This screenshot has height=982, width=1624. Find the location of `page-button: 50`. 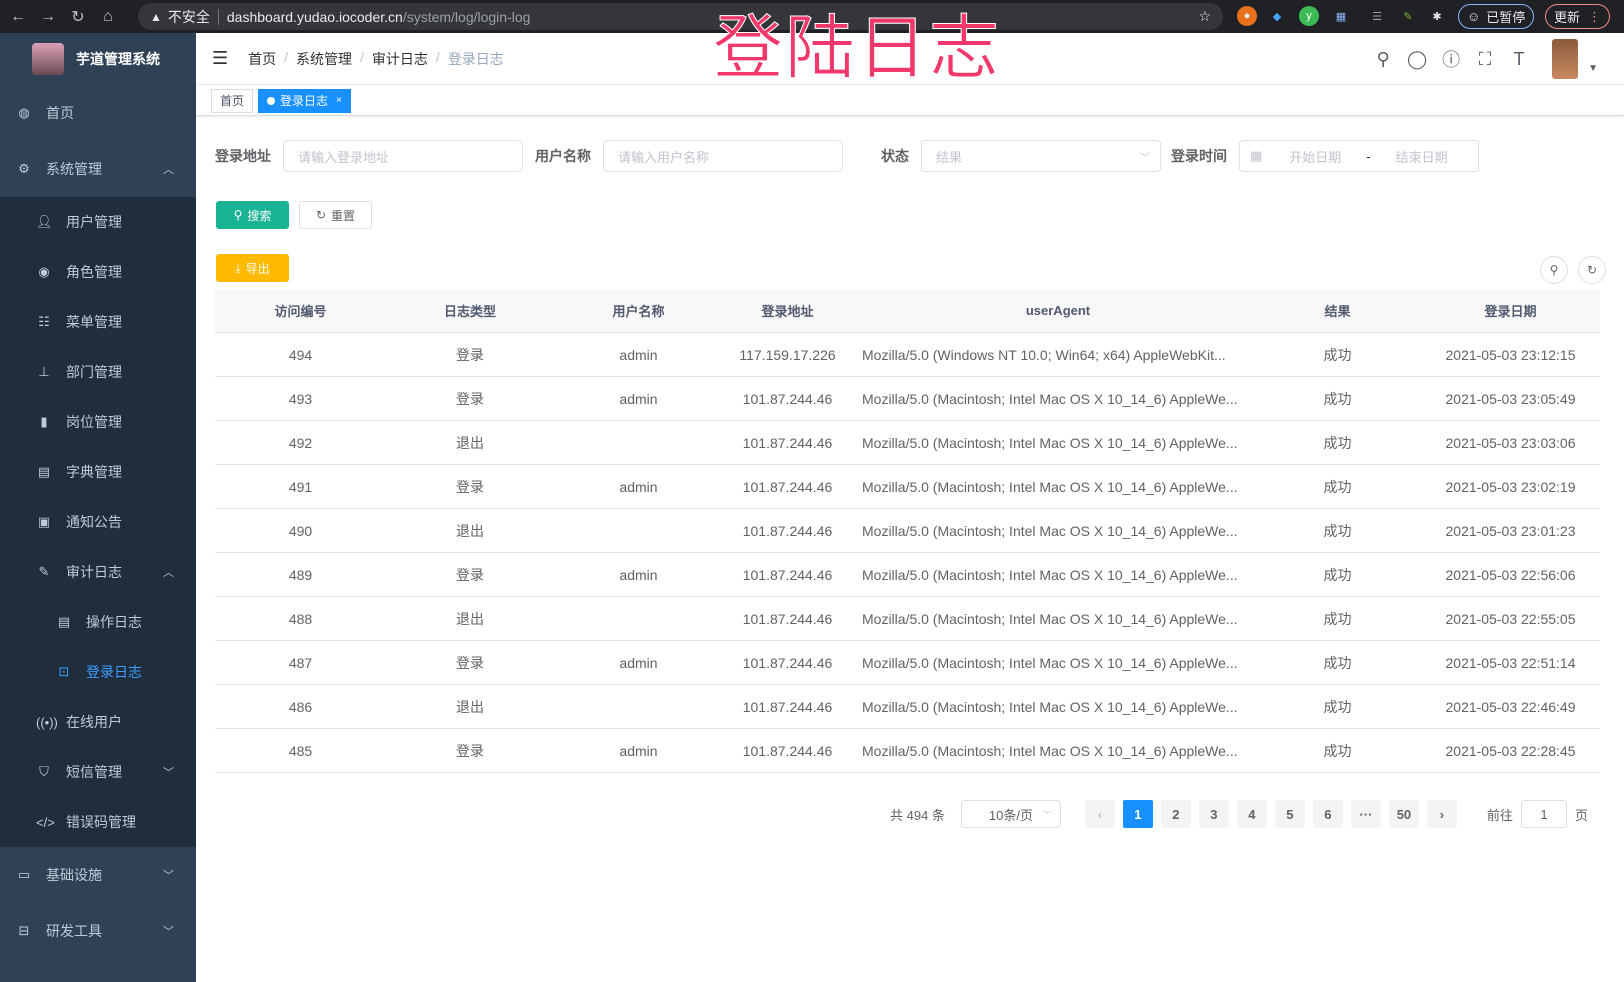

page-button: 50 is located at coordinates (1403, 814).